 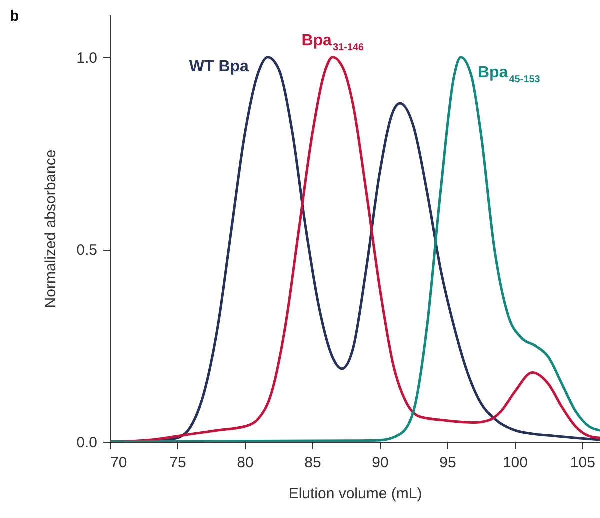 I want to click on x-axis-title: Elution volume (mL), so click(x=355, y=494).